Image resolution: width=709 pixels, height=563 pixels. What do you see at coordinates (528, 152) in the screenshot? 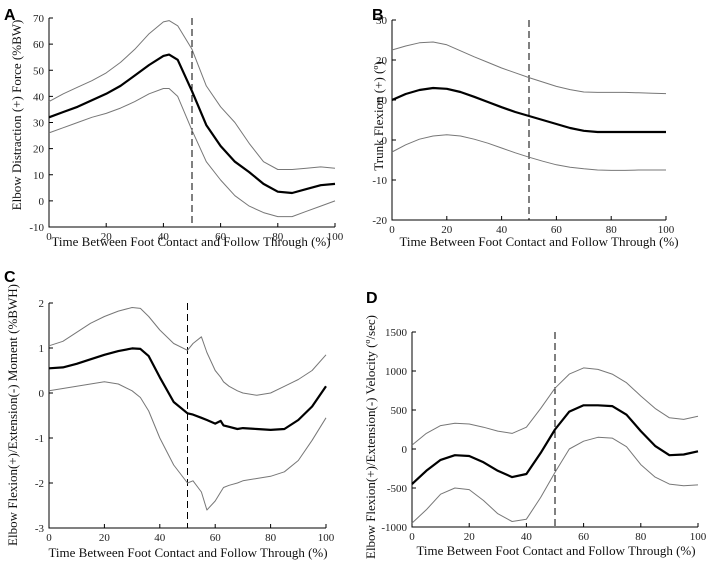
I see `panel-b-lower-line` at bounding box center [528, 152].